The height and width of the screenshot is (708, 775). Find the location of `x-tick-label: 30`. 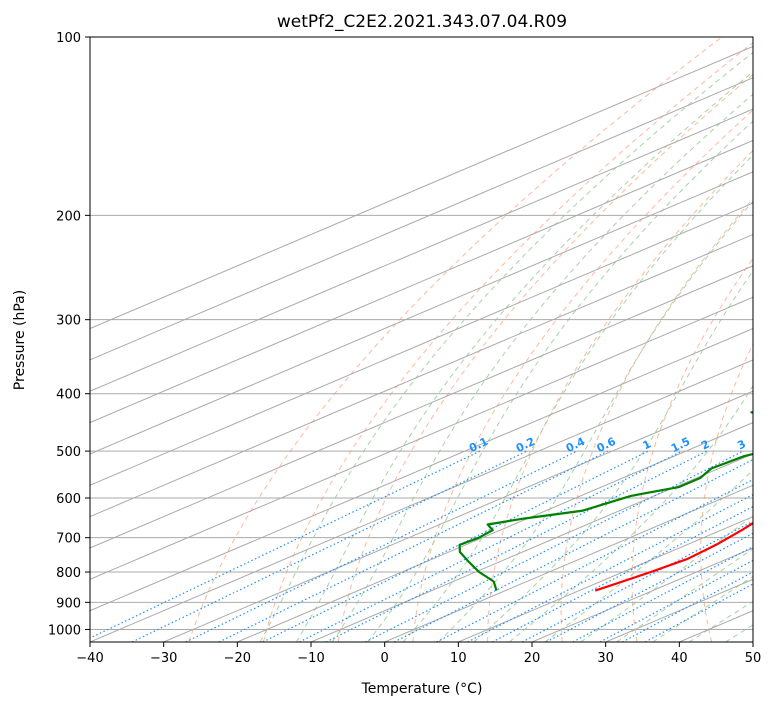

x-tick-label: 30 is located at coordinates (605, 658).